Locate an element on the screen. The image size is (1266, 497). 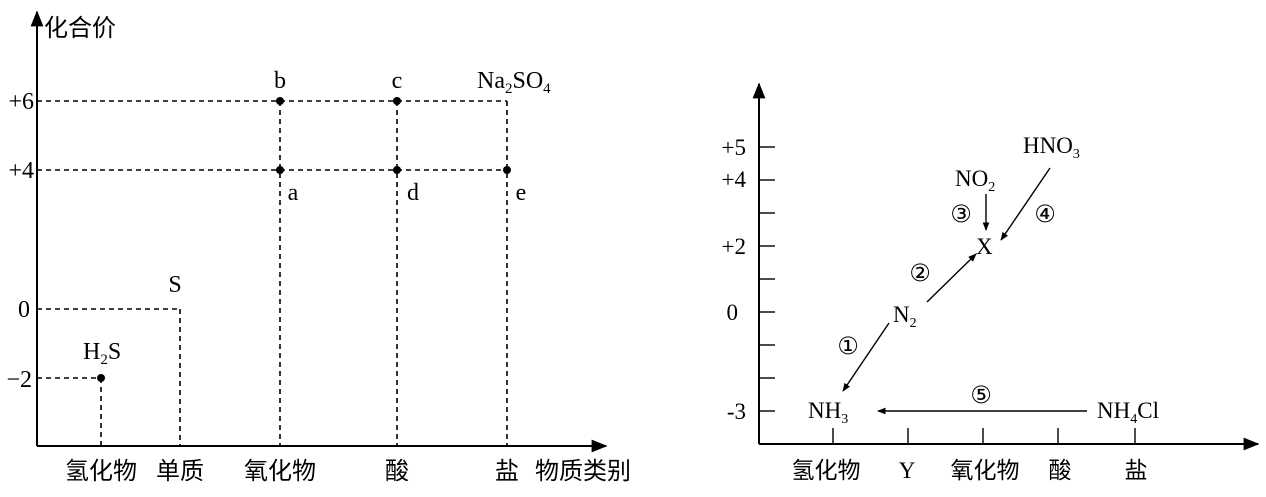
label-c: c is located at coordinates (397, 81).